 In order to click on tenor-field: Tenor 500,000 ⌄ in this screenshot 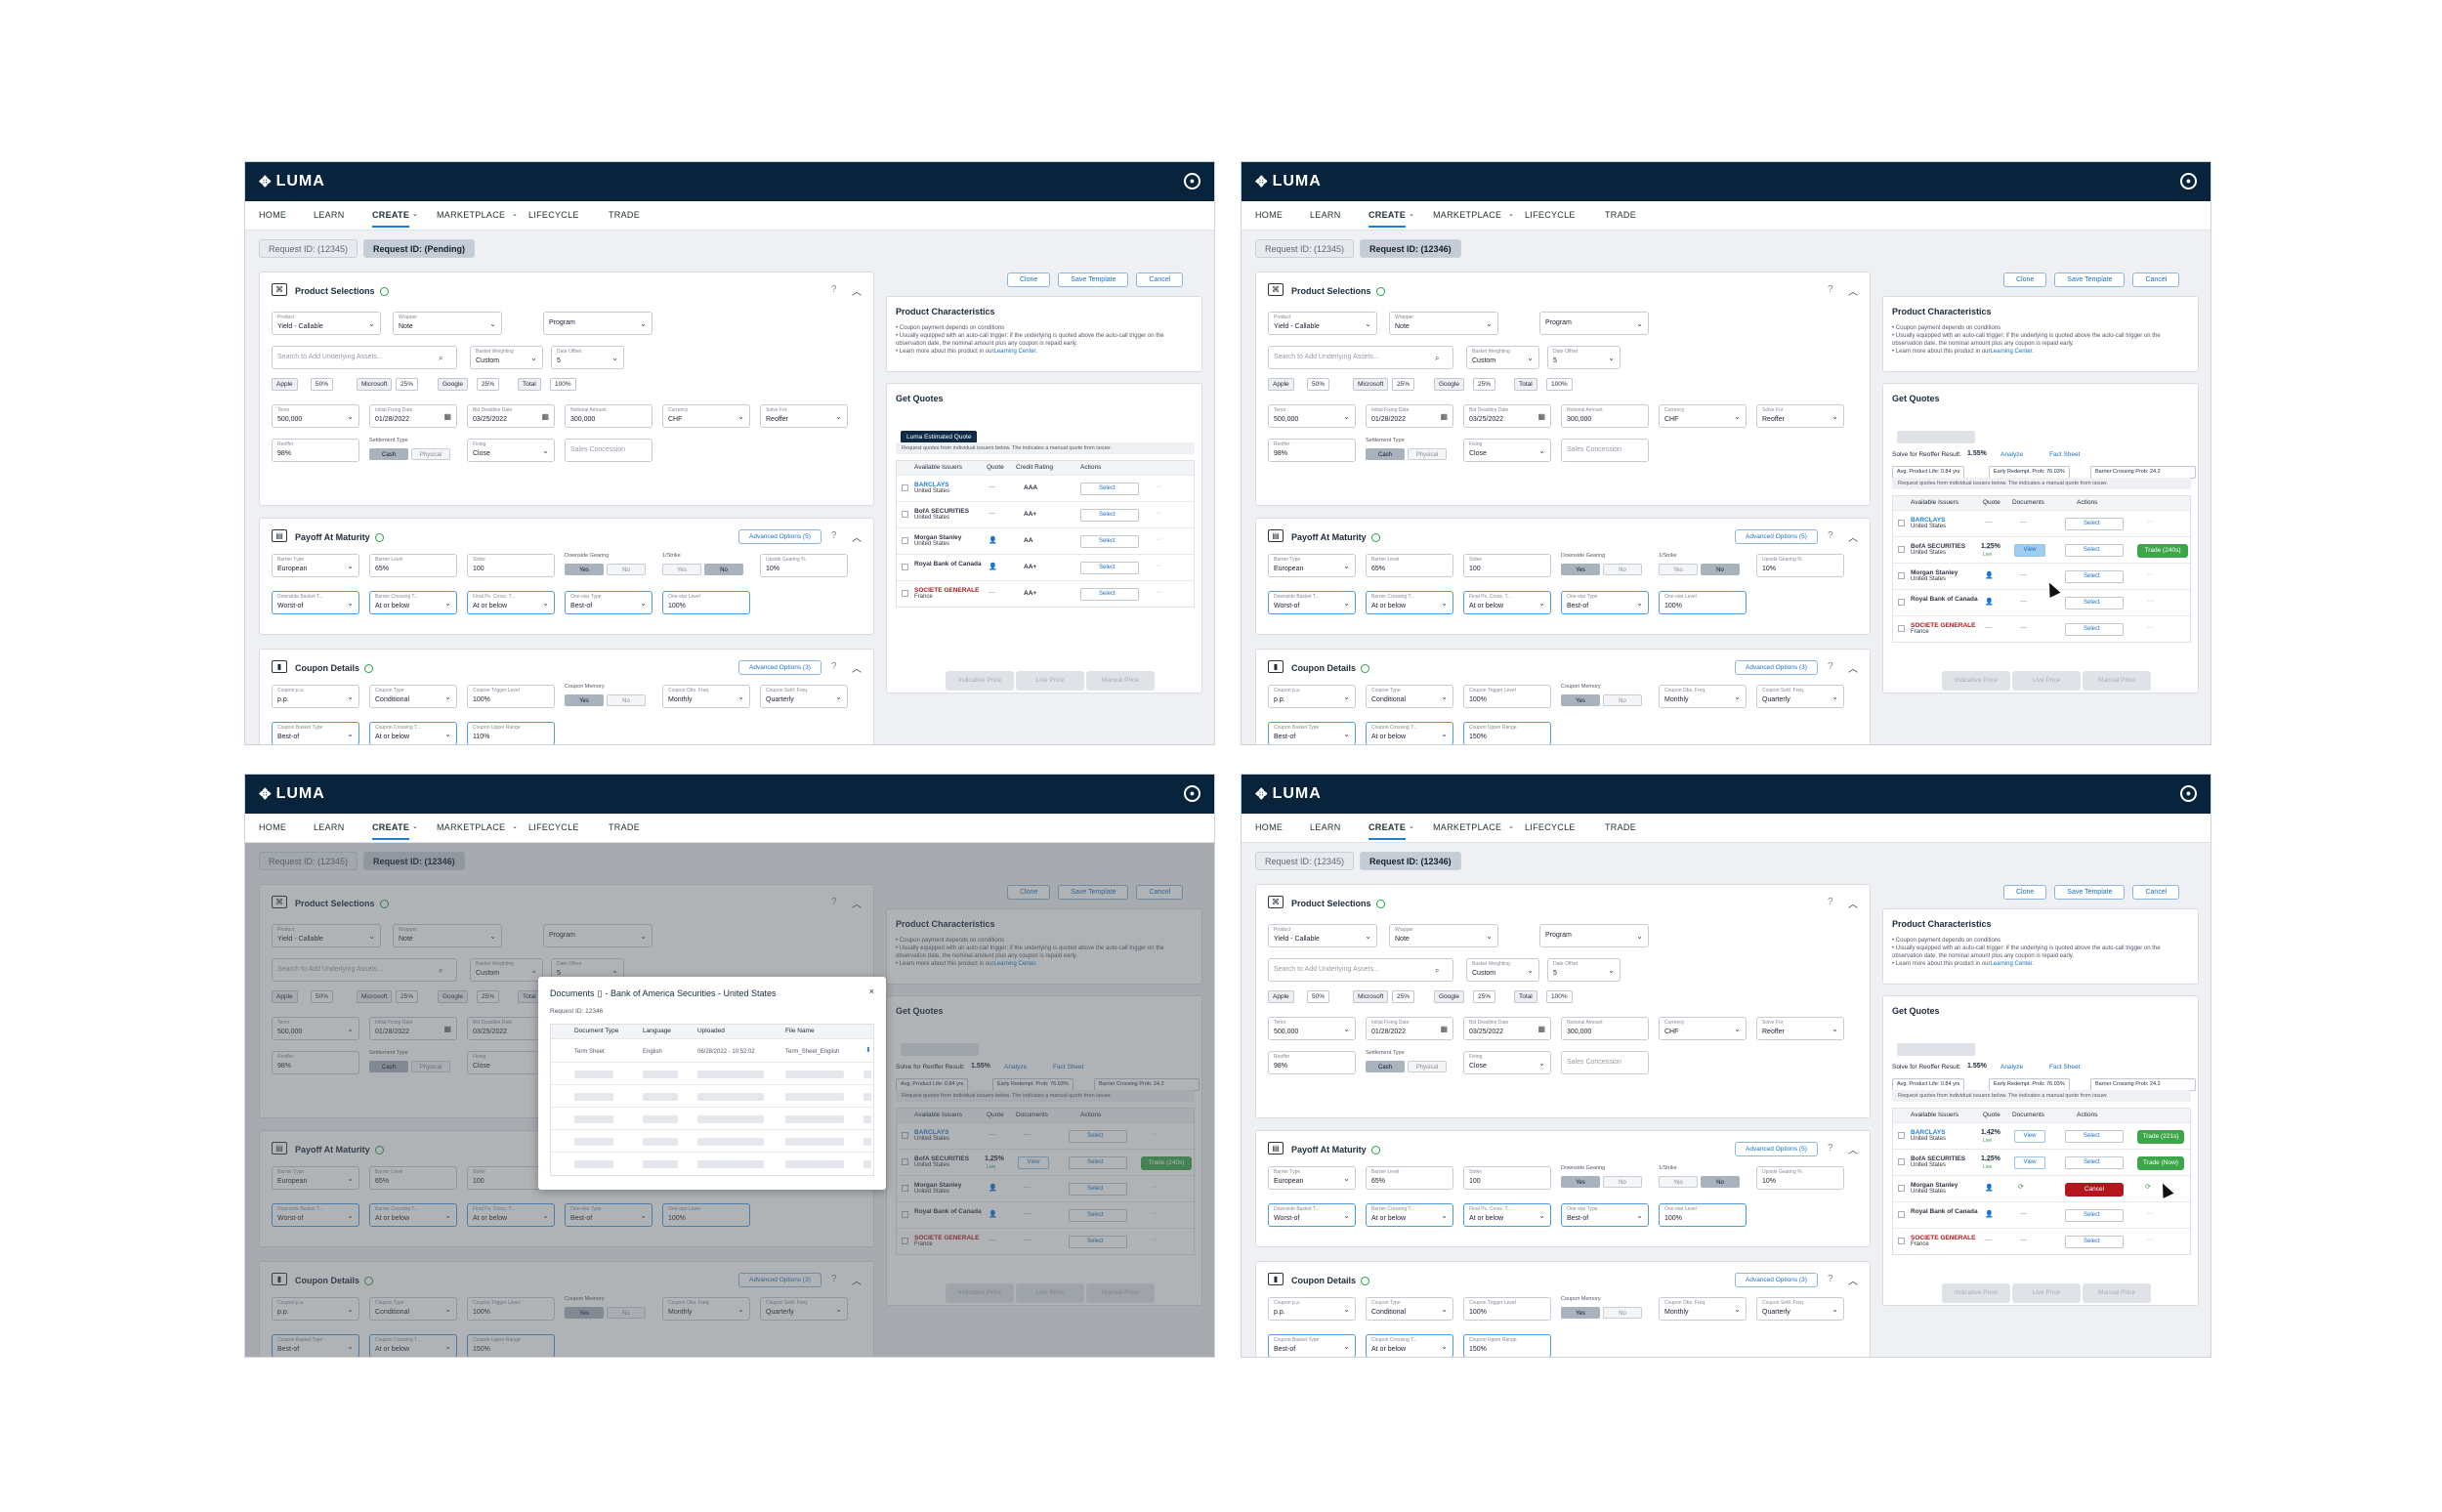, I will do `click(315, 1028)`.